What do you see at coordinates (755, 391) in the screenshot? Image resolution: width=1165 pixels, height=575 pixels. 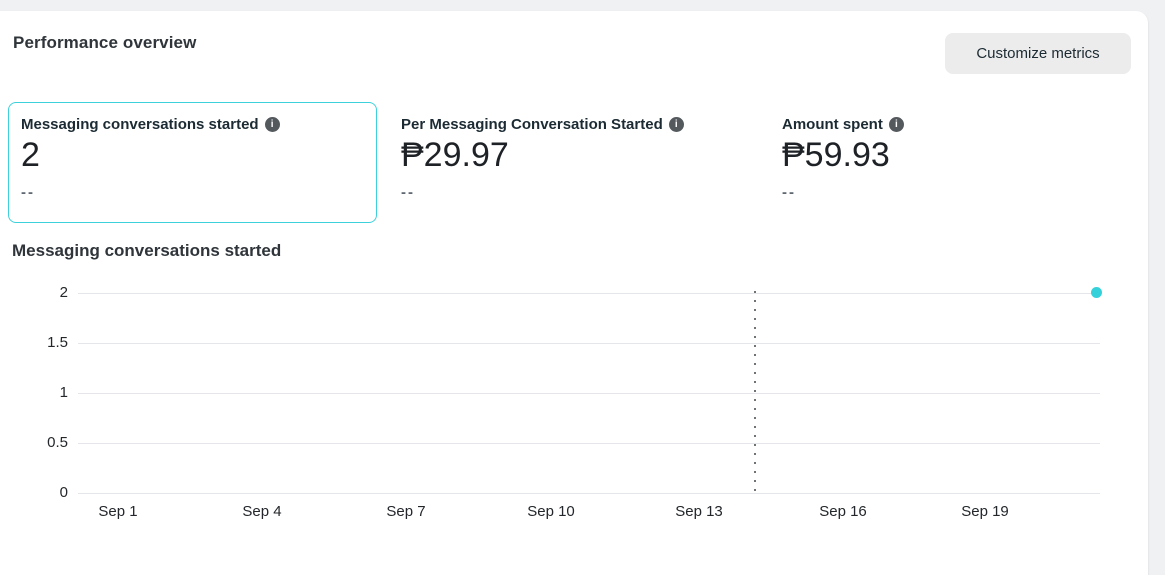 I see `vertical-dotted-marker` at bounding box center [755, 391].